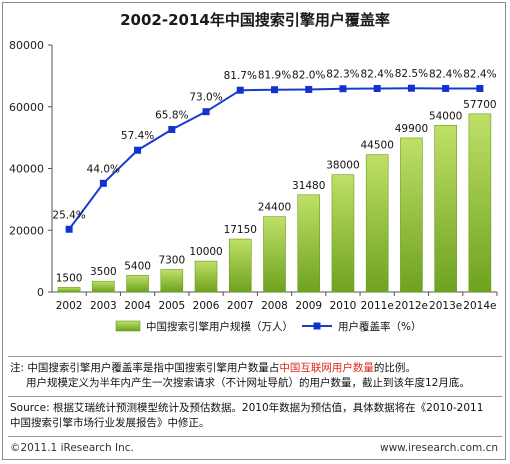 Image resolution: width=510 pixels, height=464 pixels. Describe the element at coordinates (411, 306) in the screenshot. I see `x-tick-label: 2012e` at that location.